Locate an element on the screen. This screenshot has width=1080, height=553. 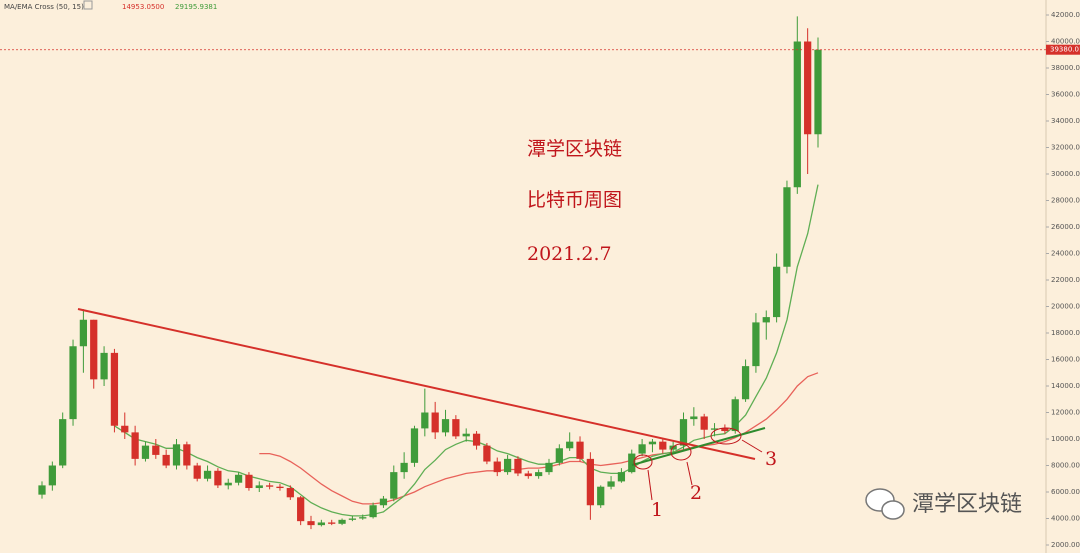
ma-value: 14953.0500 is located at coordinates (143, 7).